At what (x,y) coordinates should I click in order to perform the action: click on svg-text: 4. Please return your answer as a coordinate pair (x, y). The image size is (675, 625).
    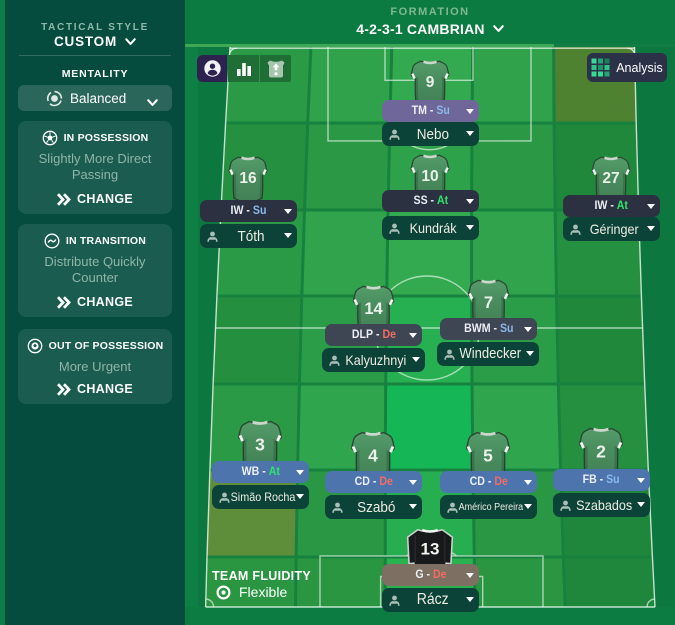
    Looking at the image, I should click on (373, 456).